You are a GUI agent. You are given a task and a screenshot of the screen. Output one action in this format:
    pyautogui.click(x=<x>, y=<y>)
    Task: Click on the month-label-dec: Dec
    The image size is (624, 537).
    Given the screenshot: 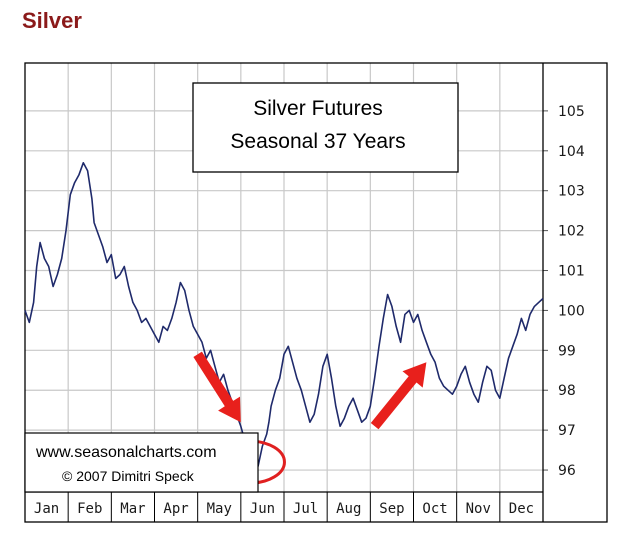 What is the action you would take?
    pyautogui.click(x=521, y=509)
    